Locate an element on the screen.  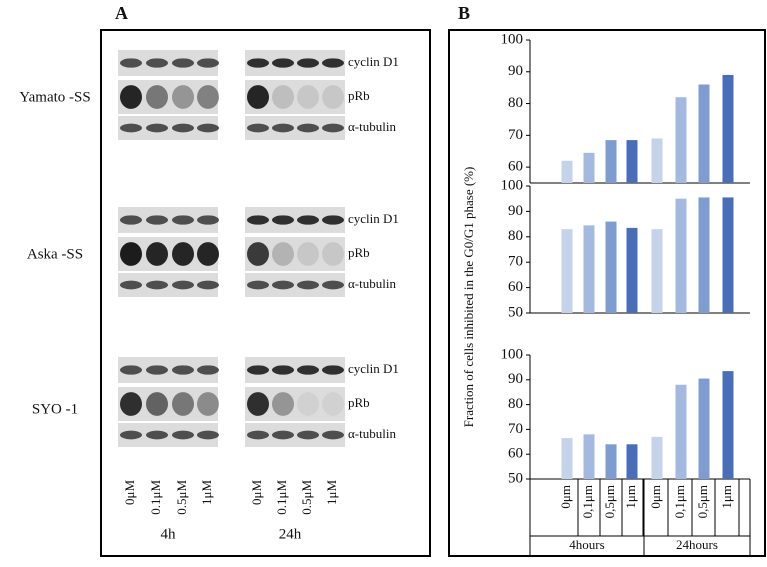
cell-line-label: Yamato -SS is located at coordinates (54, 97).